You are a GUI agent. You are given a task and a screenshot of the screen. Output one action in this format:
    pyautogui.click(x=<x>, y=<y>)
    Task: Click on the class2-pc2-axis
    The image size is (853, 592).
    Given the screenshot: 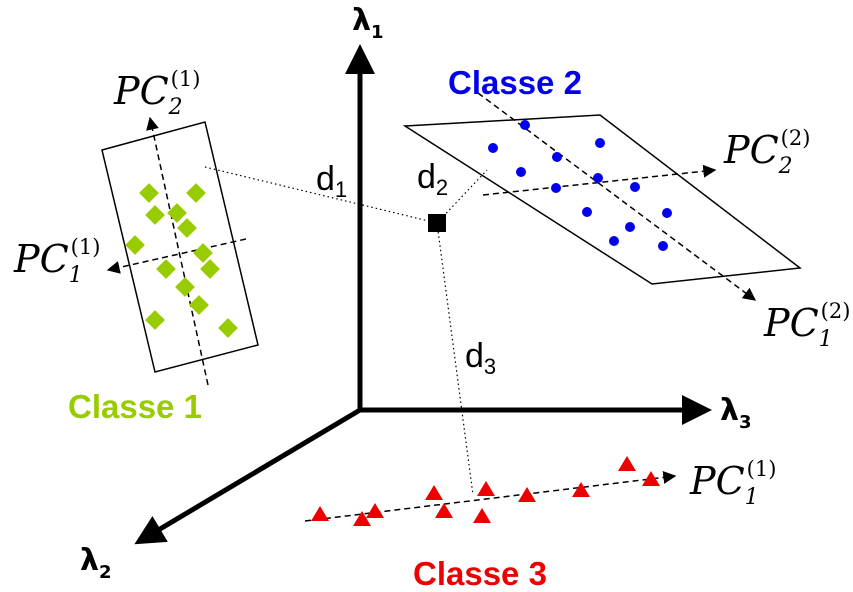 What is the action you would take?
    pyautogui.click(x=599, y=180)
    